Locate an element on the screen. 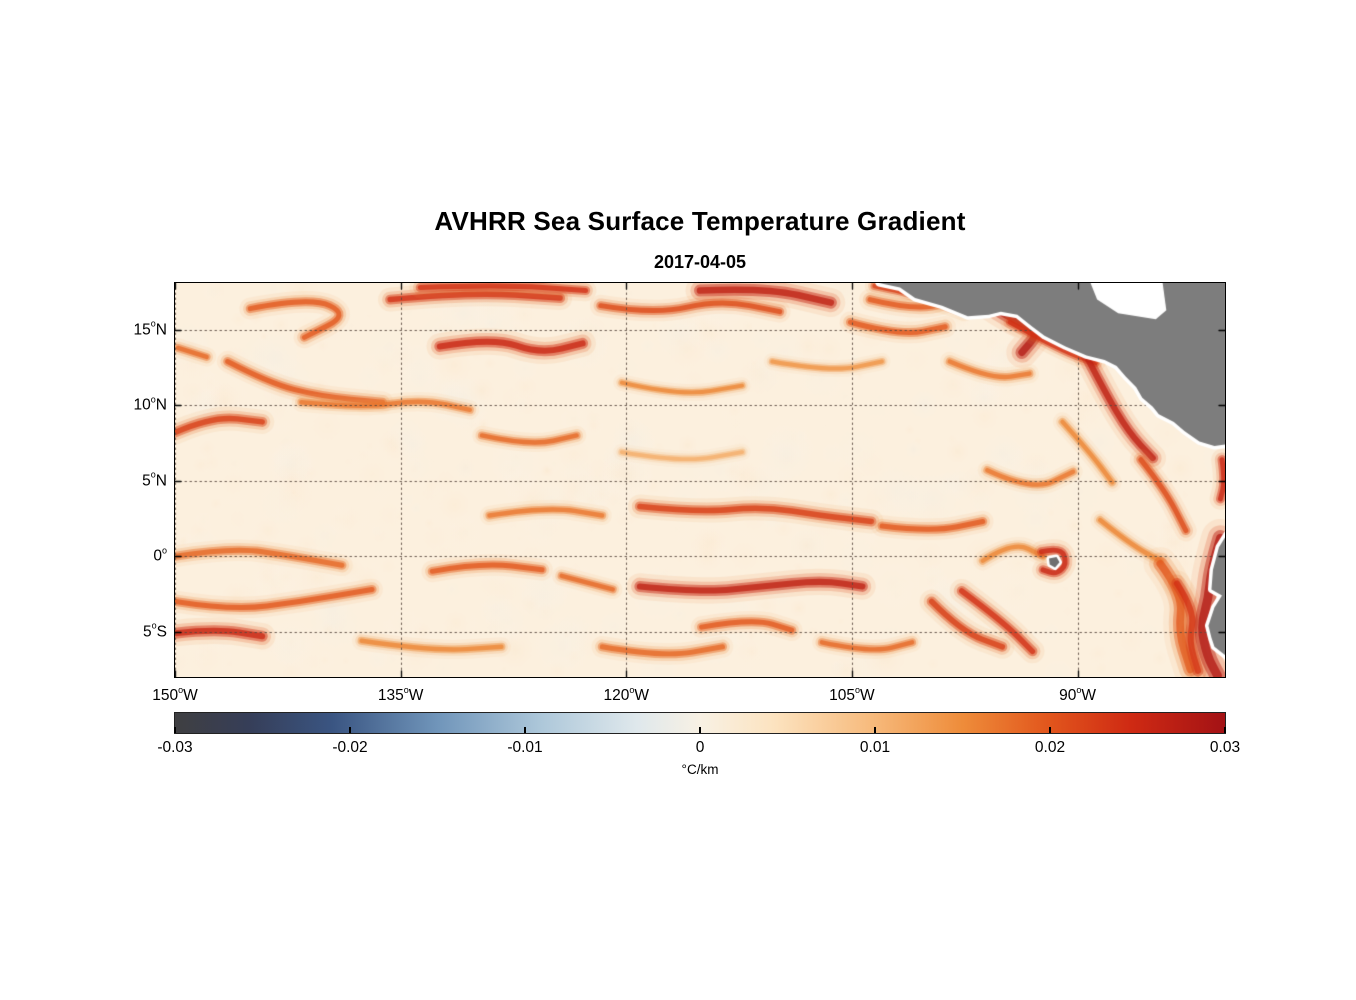  colorbar-gradient is located at coordinates (700, 723).